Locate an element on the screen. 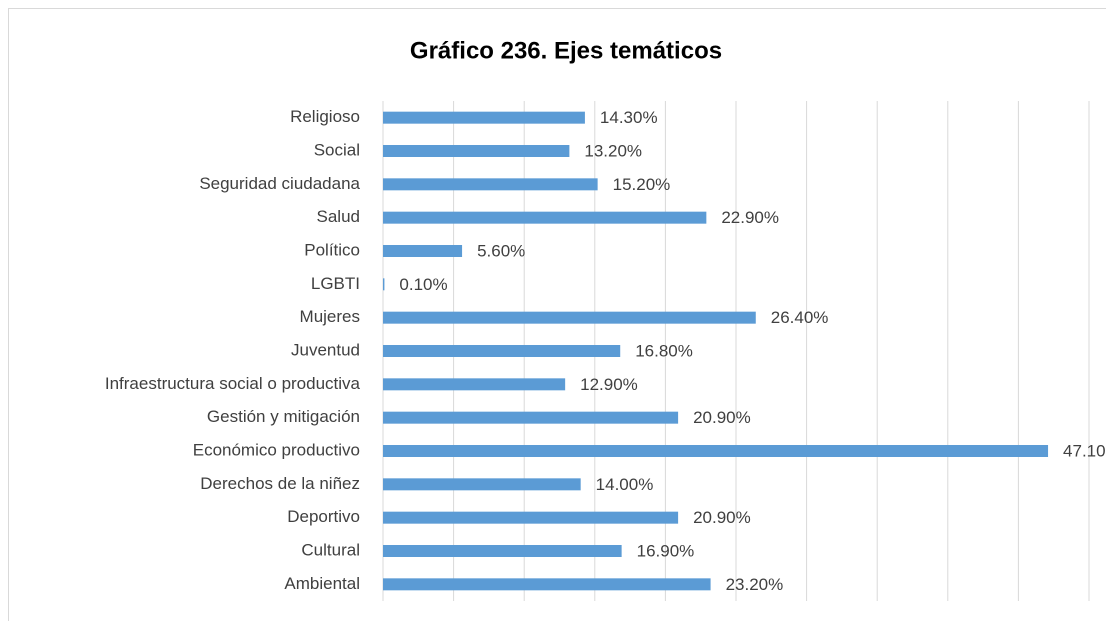 The height and width of the screenshot is (621, 1106). data-label: 12.90% is located at coordinates (609, 384).